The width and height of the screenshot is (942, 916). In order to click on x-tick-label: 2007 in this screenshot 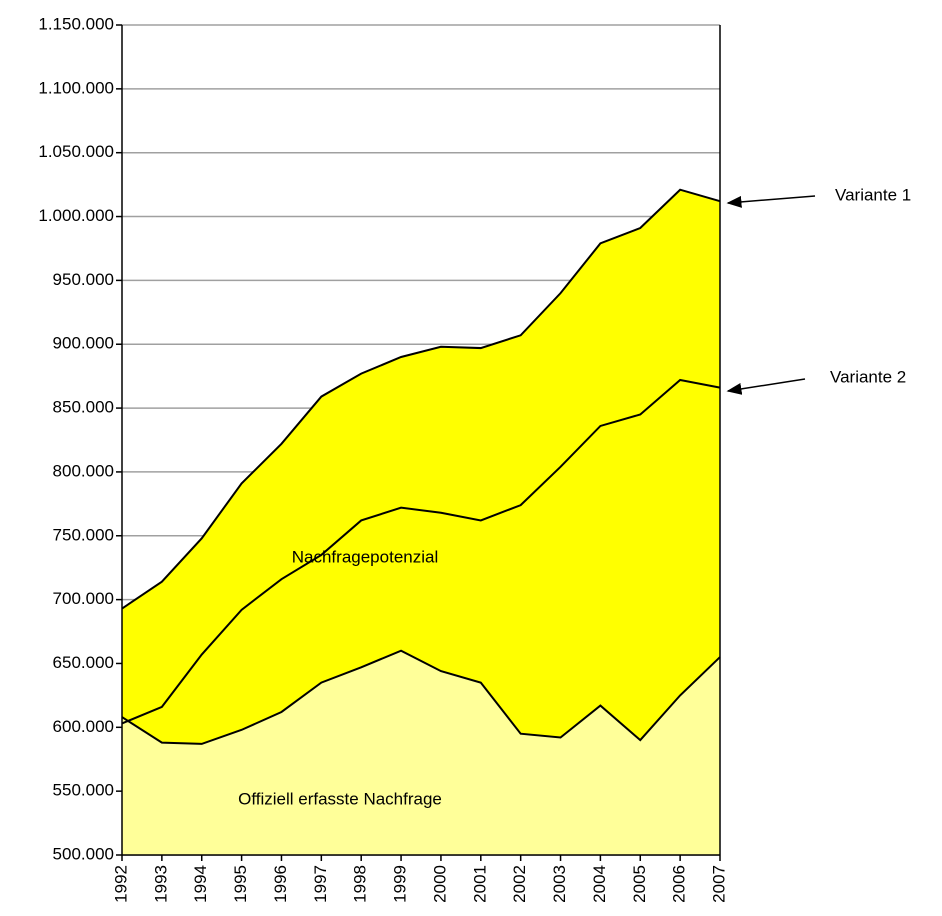, I will do `click(718, 884)`.